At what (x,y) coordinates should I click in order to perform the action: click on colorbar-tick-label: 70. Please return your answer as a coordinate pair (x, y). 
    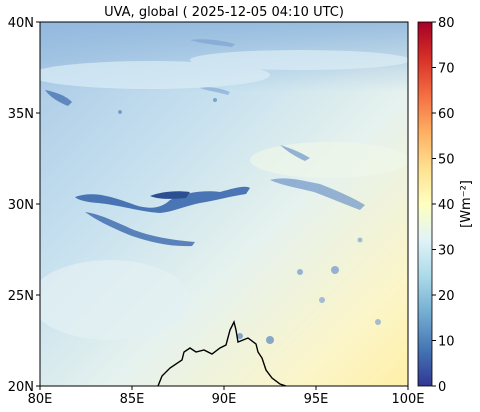
    Looking at the image, I should click on (446, 69).